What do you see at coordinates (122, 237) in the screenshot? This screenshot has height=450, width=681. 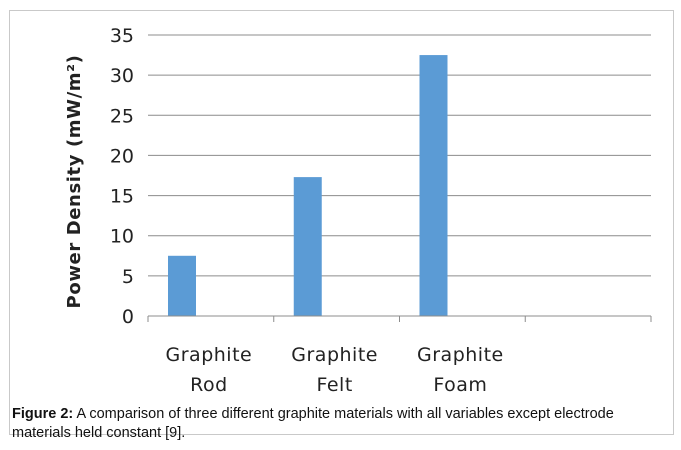 I see `y-tick-label: 10` at bounding box center [122, 237].